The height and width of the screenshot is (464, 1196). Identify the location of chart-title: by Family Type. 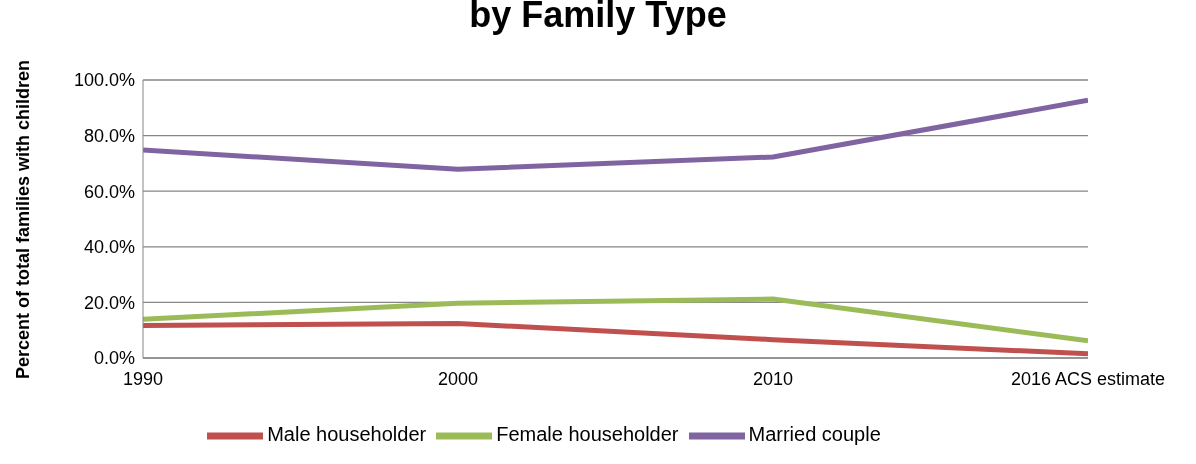
(598, 18).